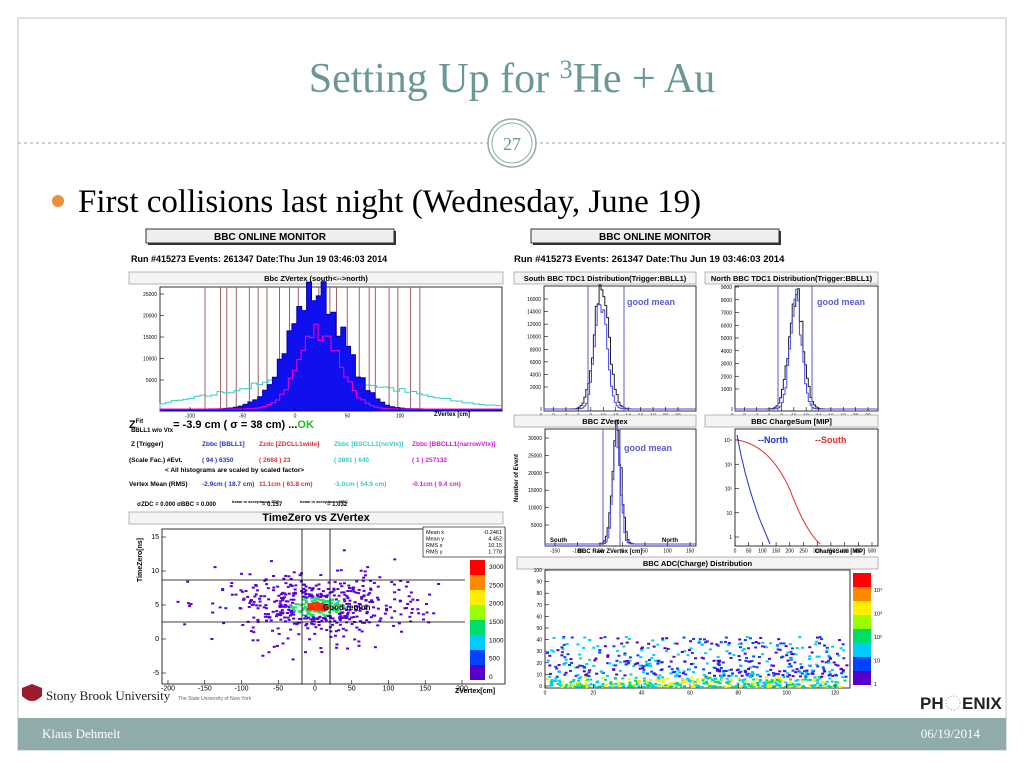  Describe the element at coordinates (351, 460) in the screenshot. I see `stats-cell: ( 2891 ) 640` at that location.